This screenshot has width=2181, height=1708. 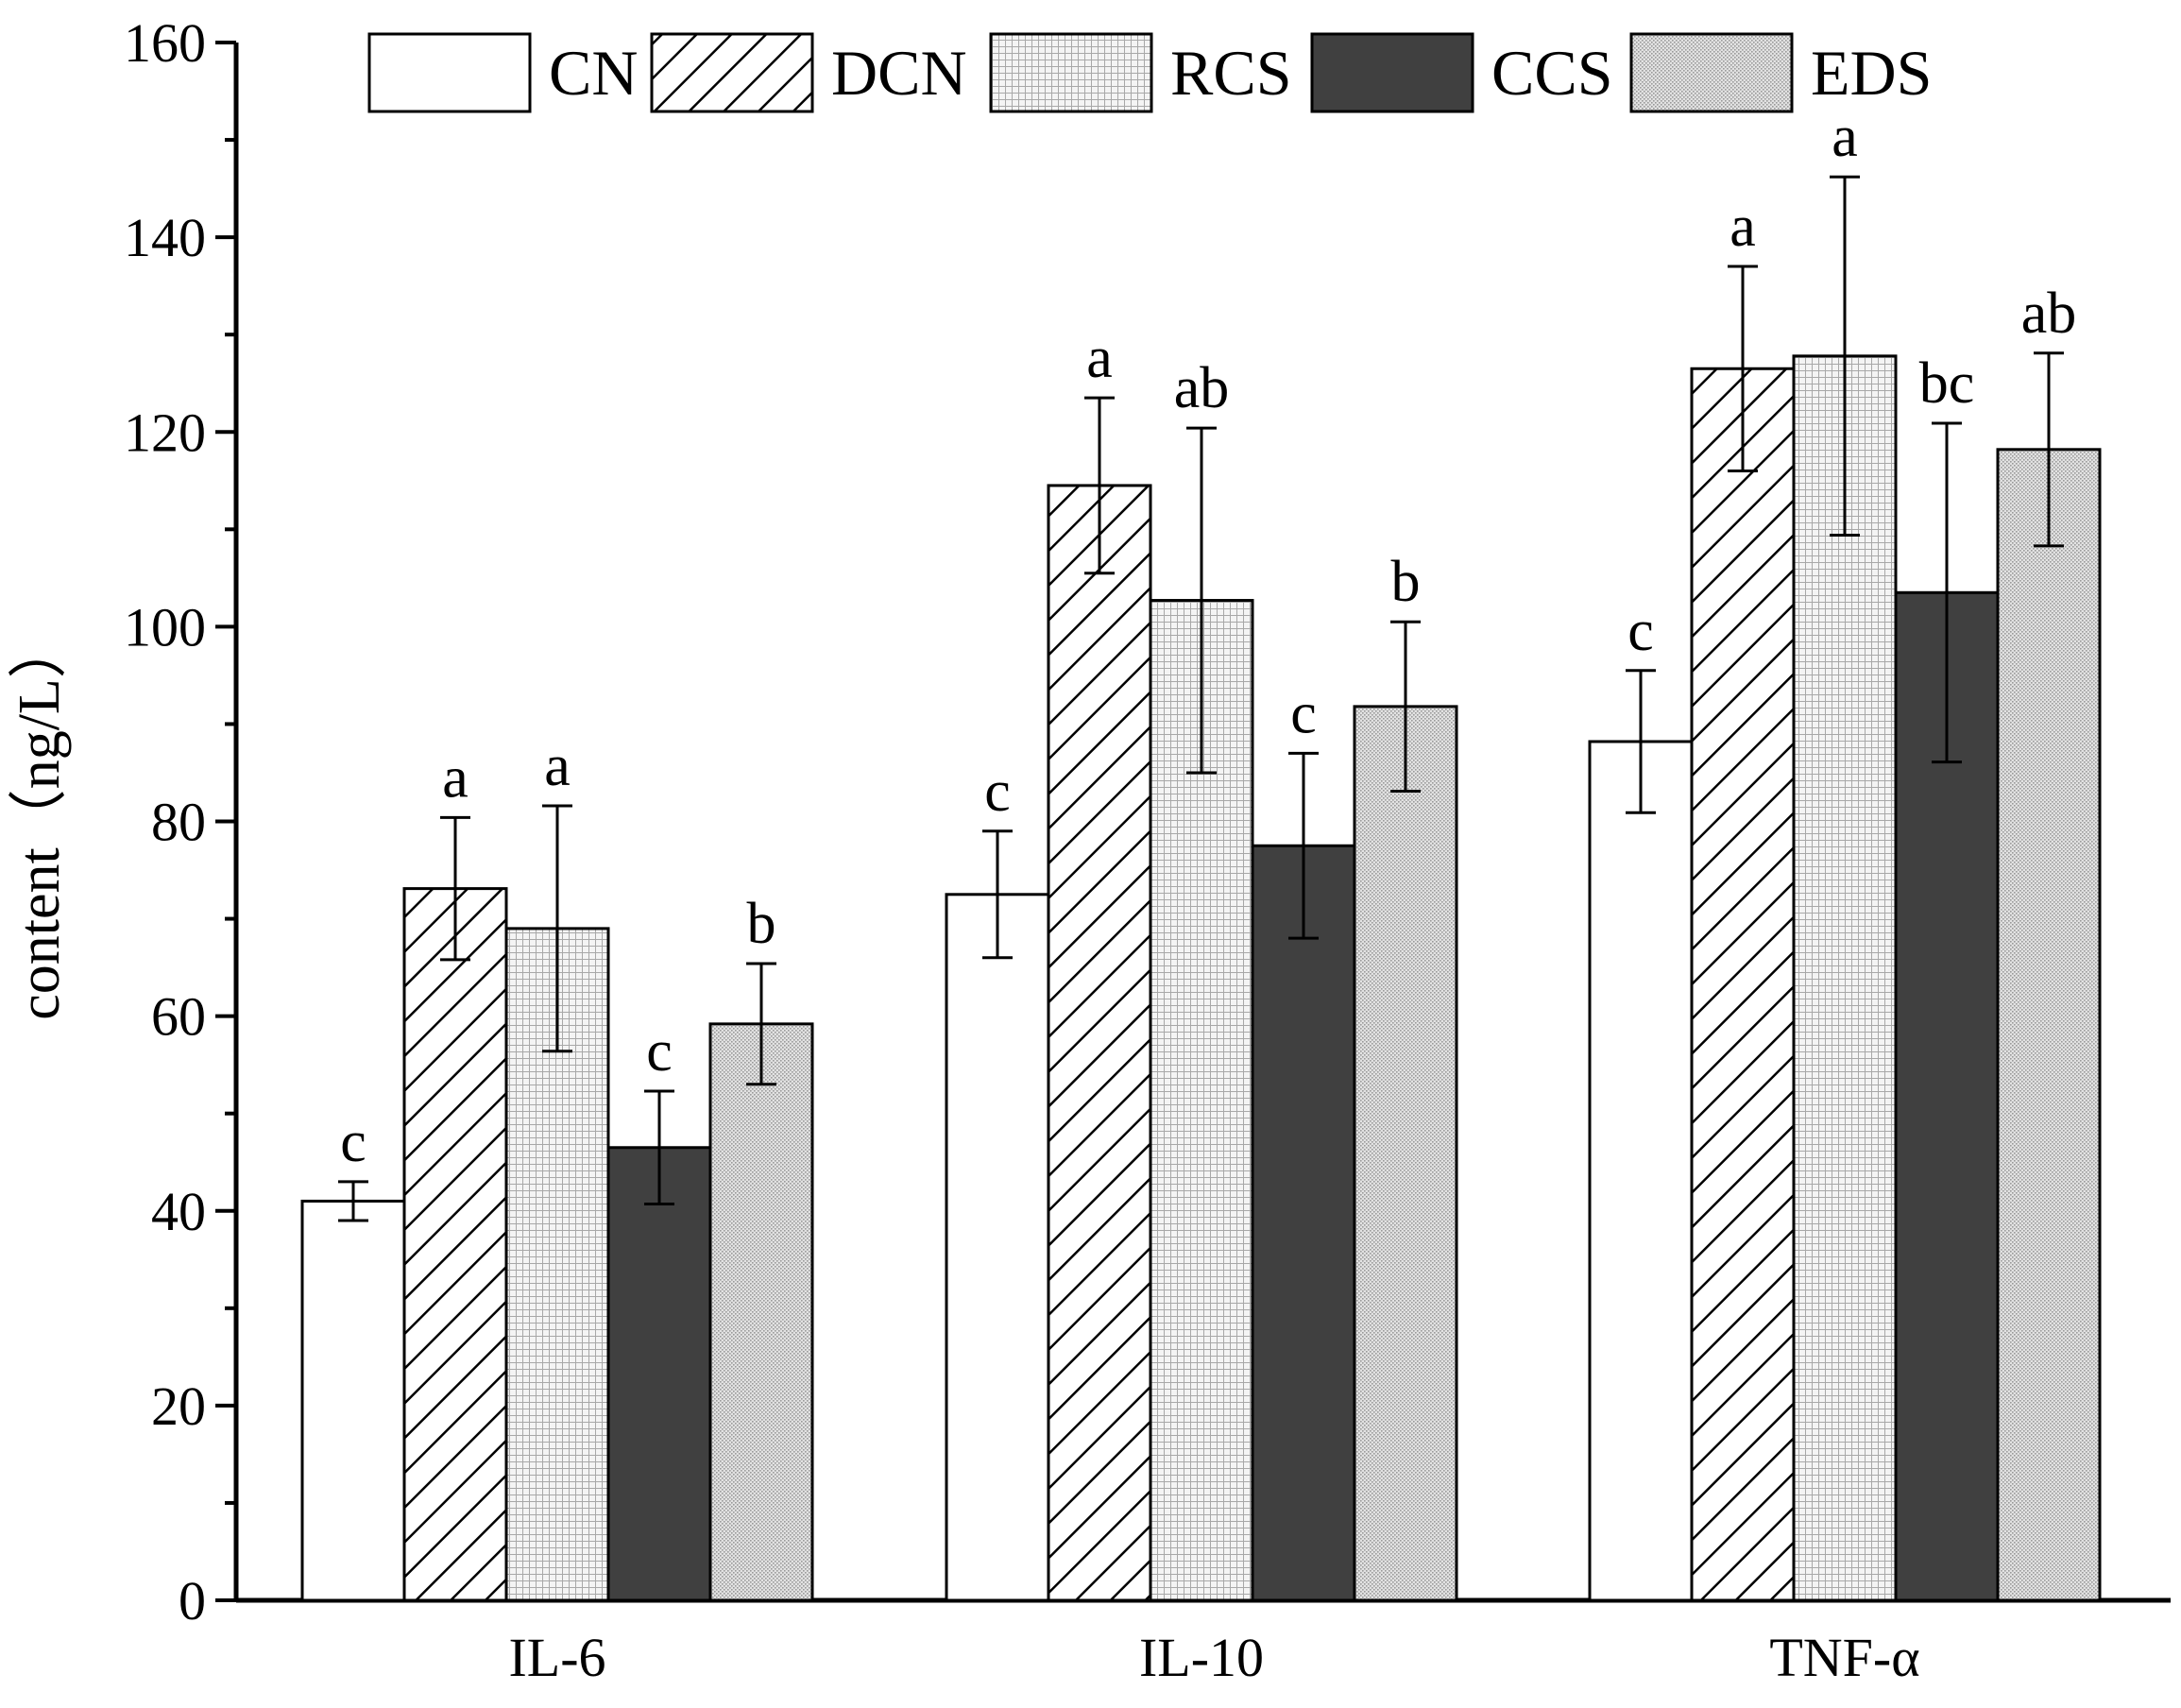 I want to click on legend-label: RCS, so click(x=1231, y=73).